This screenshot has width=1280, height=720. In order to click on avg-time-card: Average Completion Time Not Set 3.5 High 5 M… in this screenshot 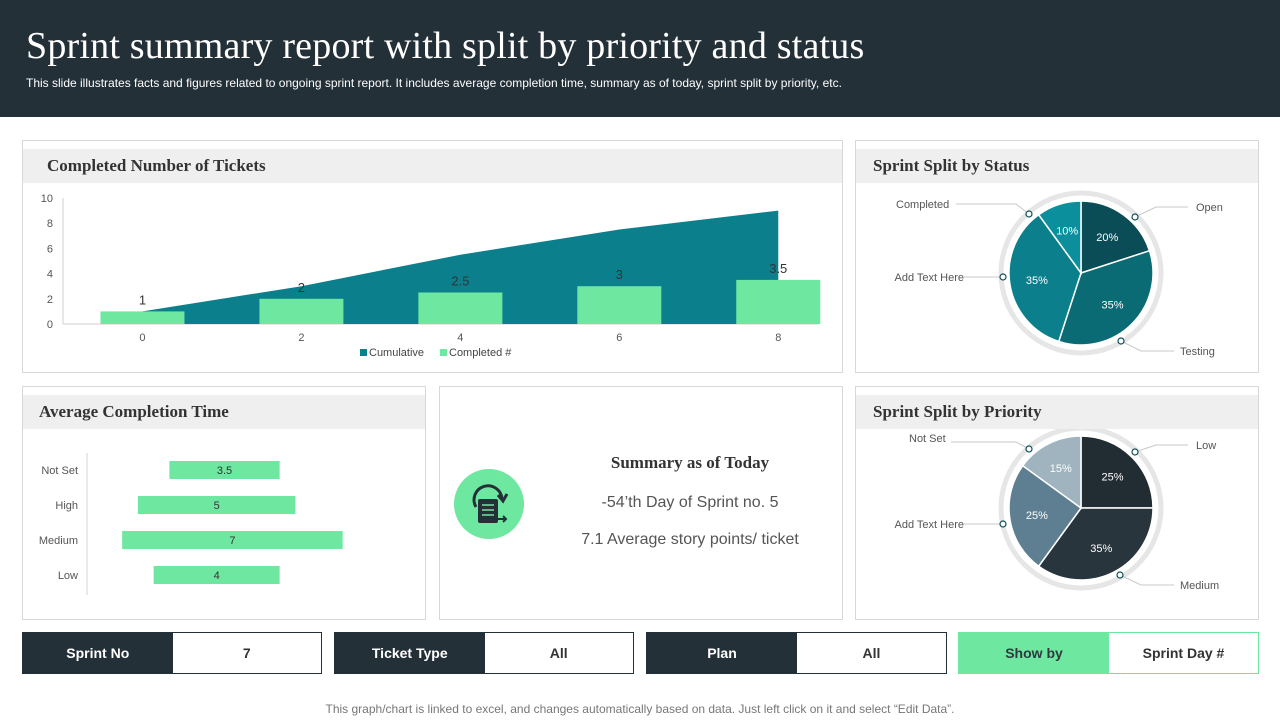, I will do `click(224, 503)`.